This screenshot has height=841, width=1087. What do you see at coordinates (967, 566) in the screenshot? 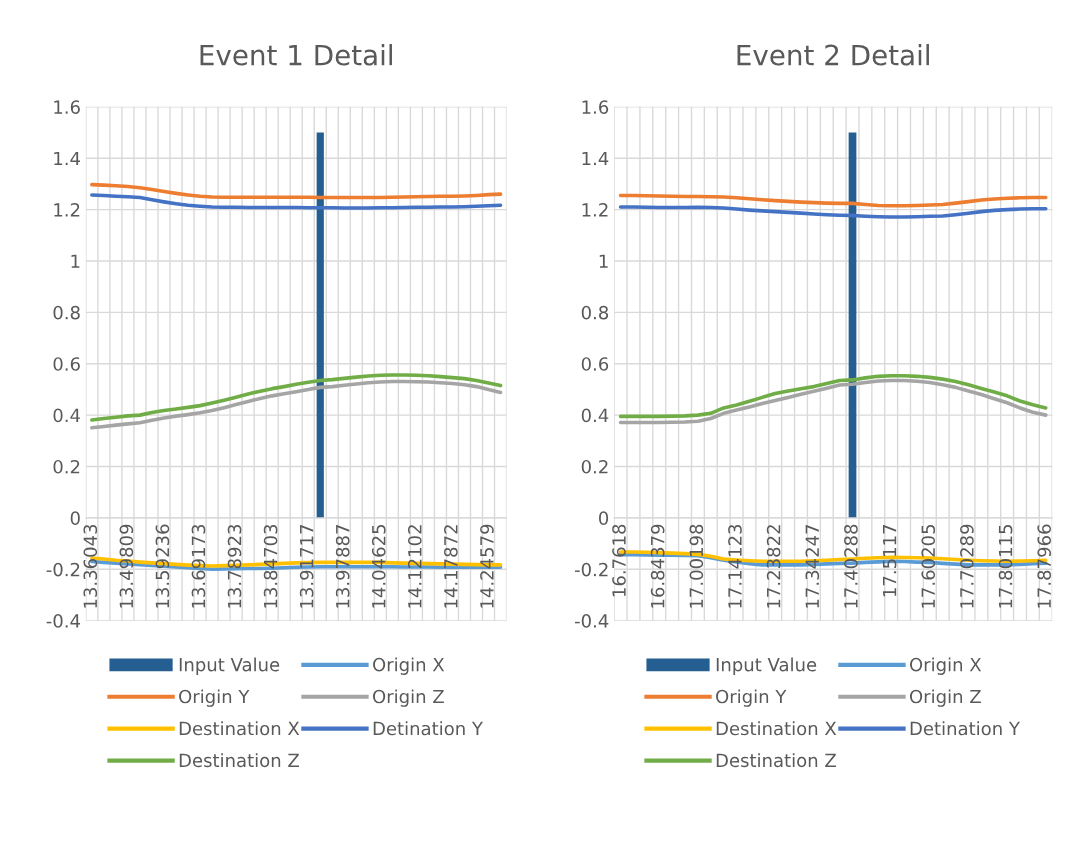
I see `x-tick-label: 17.70289` at bounding box center [967, 566].